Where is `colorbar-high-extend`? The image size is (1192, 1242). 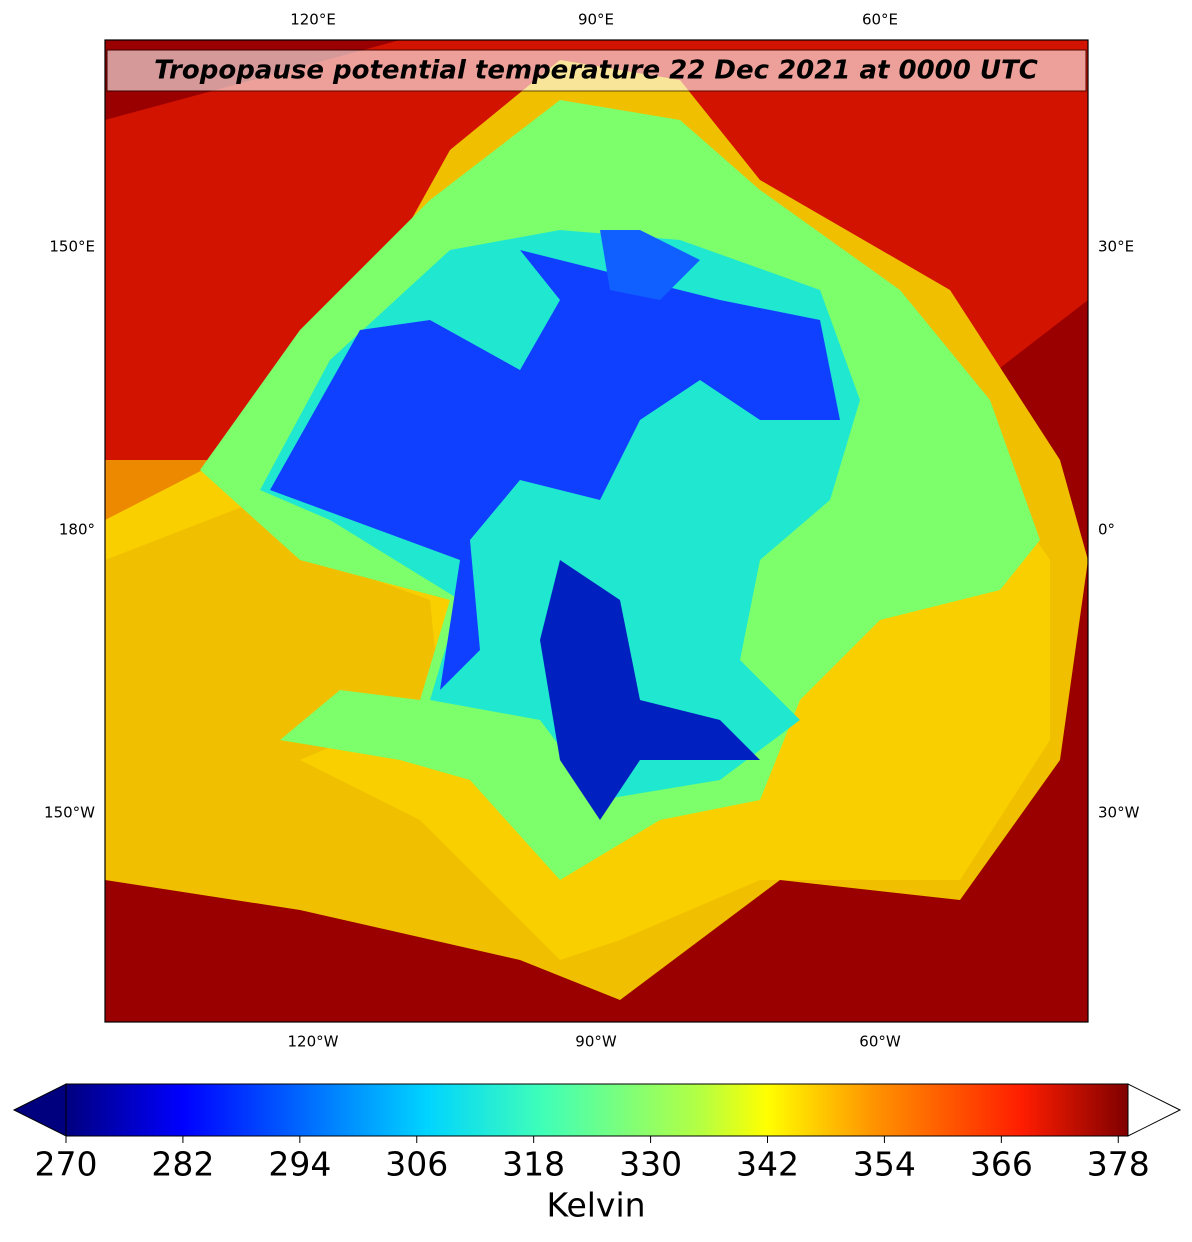 colorbar-high-extend is located at coordinates (1154, 1110).